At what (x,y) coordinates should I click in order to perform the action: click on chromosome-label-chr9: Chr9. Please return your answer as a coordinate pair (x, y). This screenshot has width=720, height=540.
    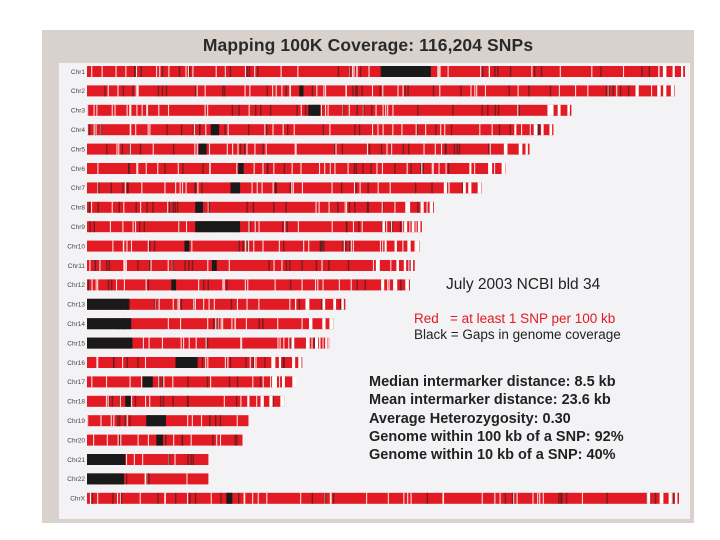
    Looking at the image, I should click on (78, 227).